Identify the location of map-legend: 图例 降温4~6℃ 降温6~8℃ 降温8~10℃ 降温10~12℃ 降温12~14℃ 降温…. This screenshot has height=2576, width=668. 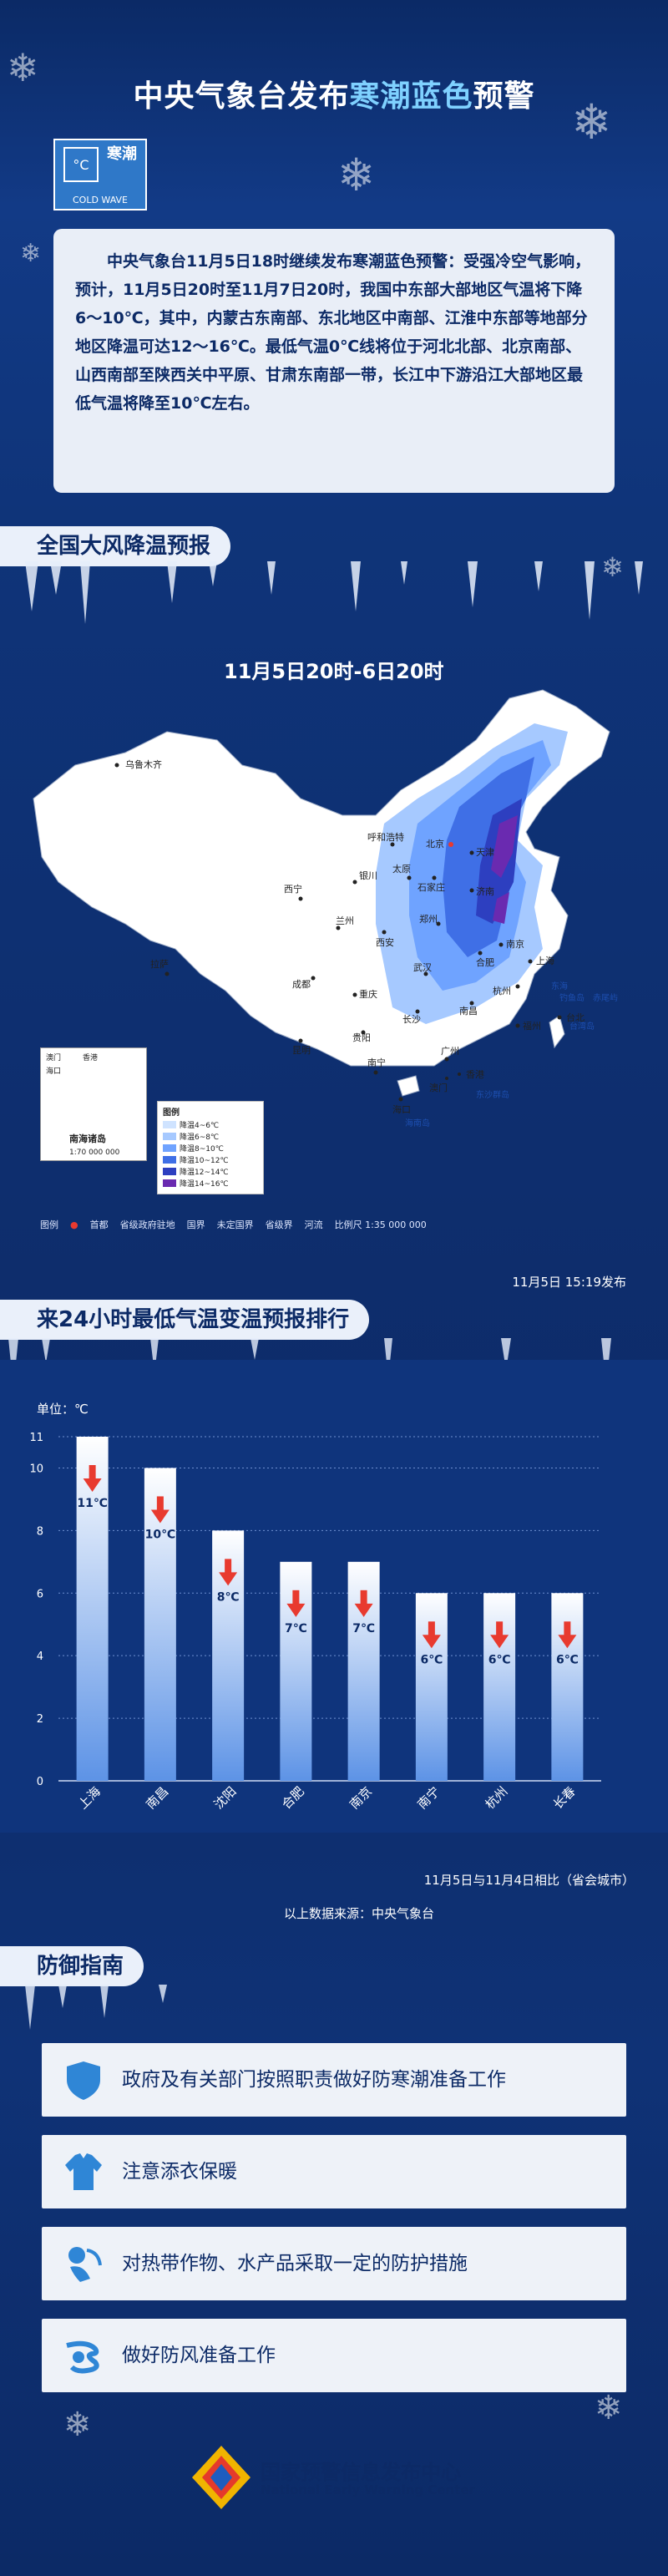
(210, 1147).